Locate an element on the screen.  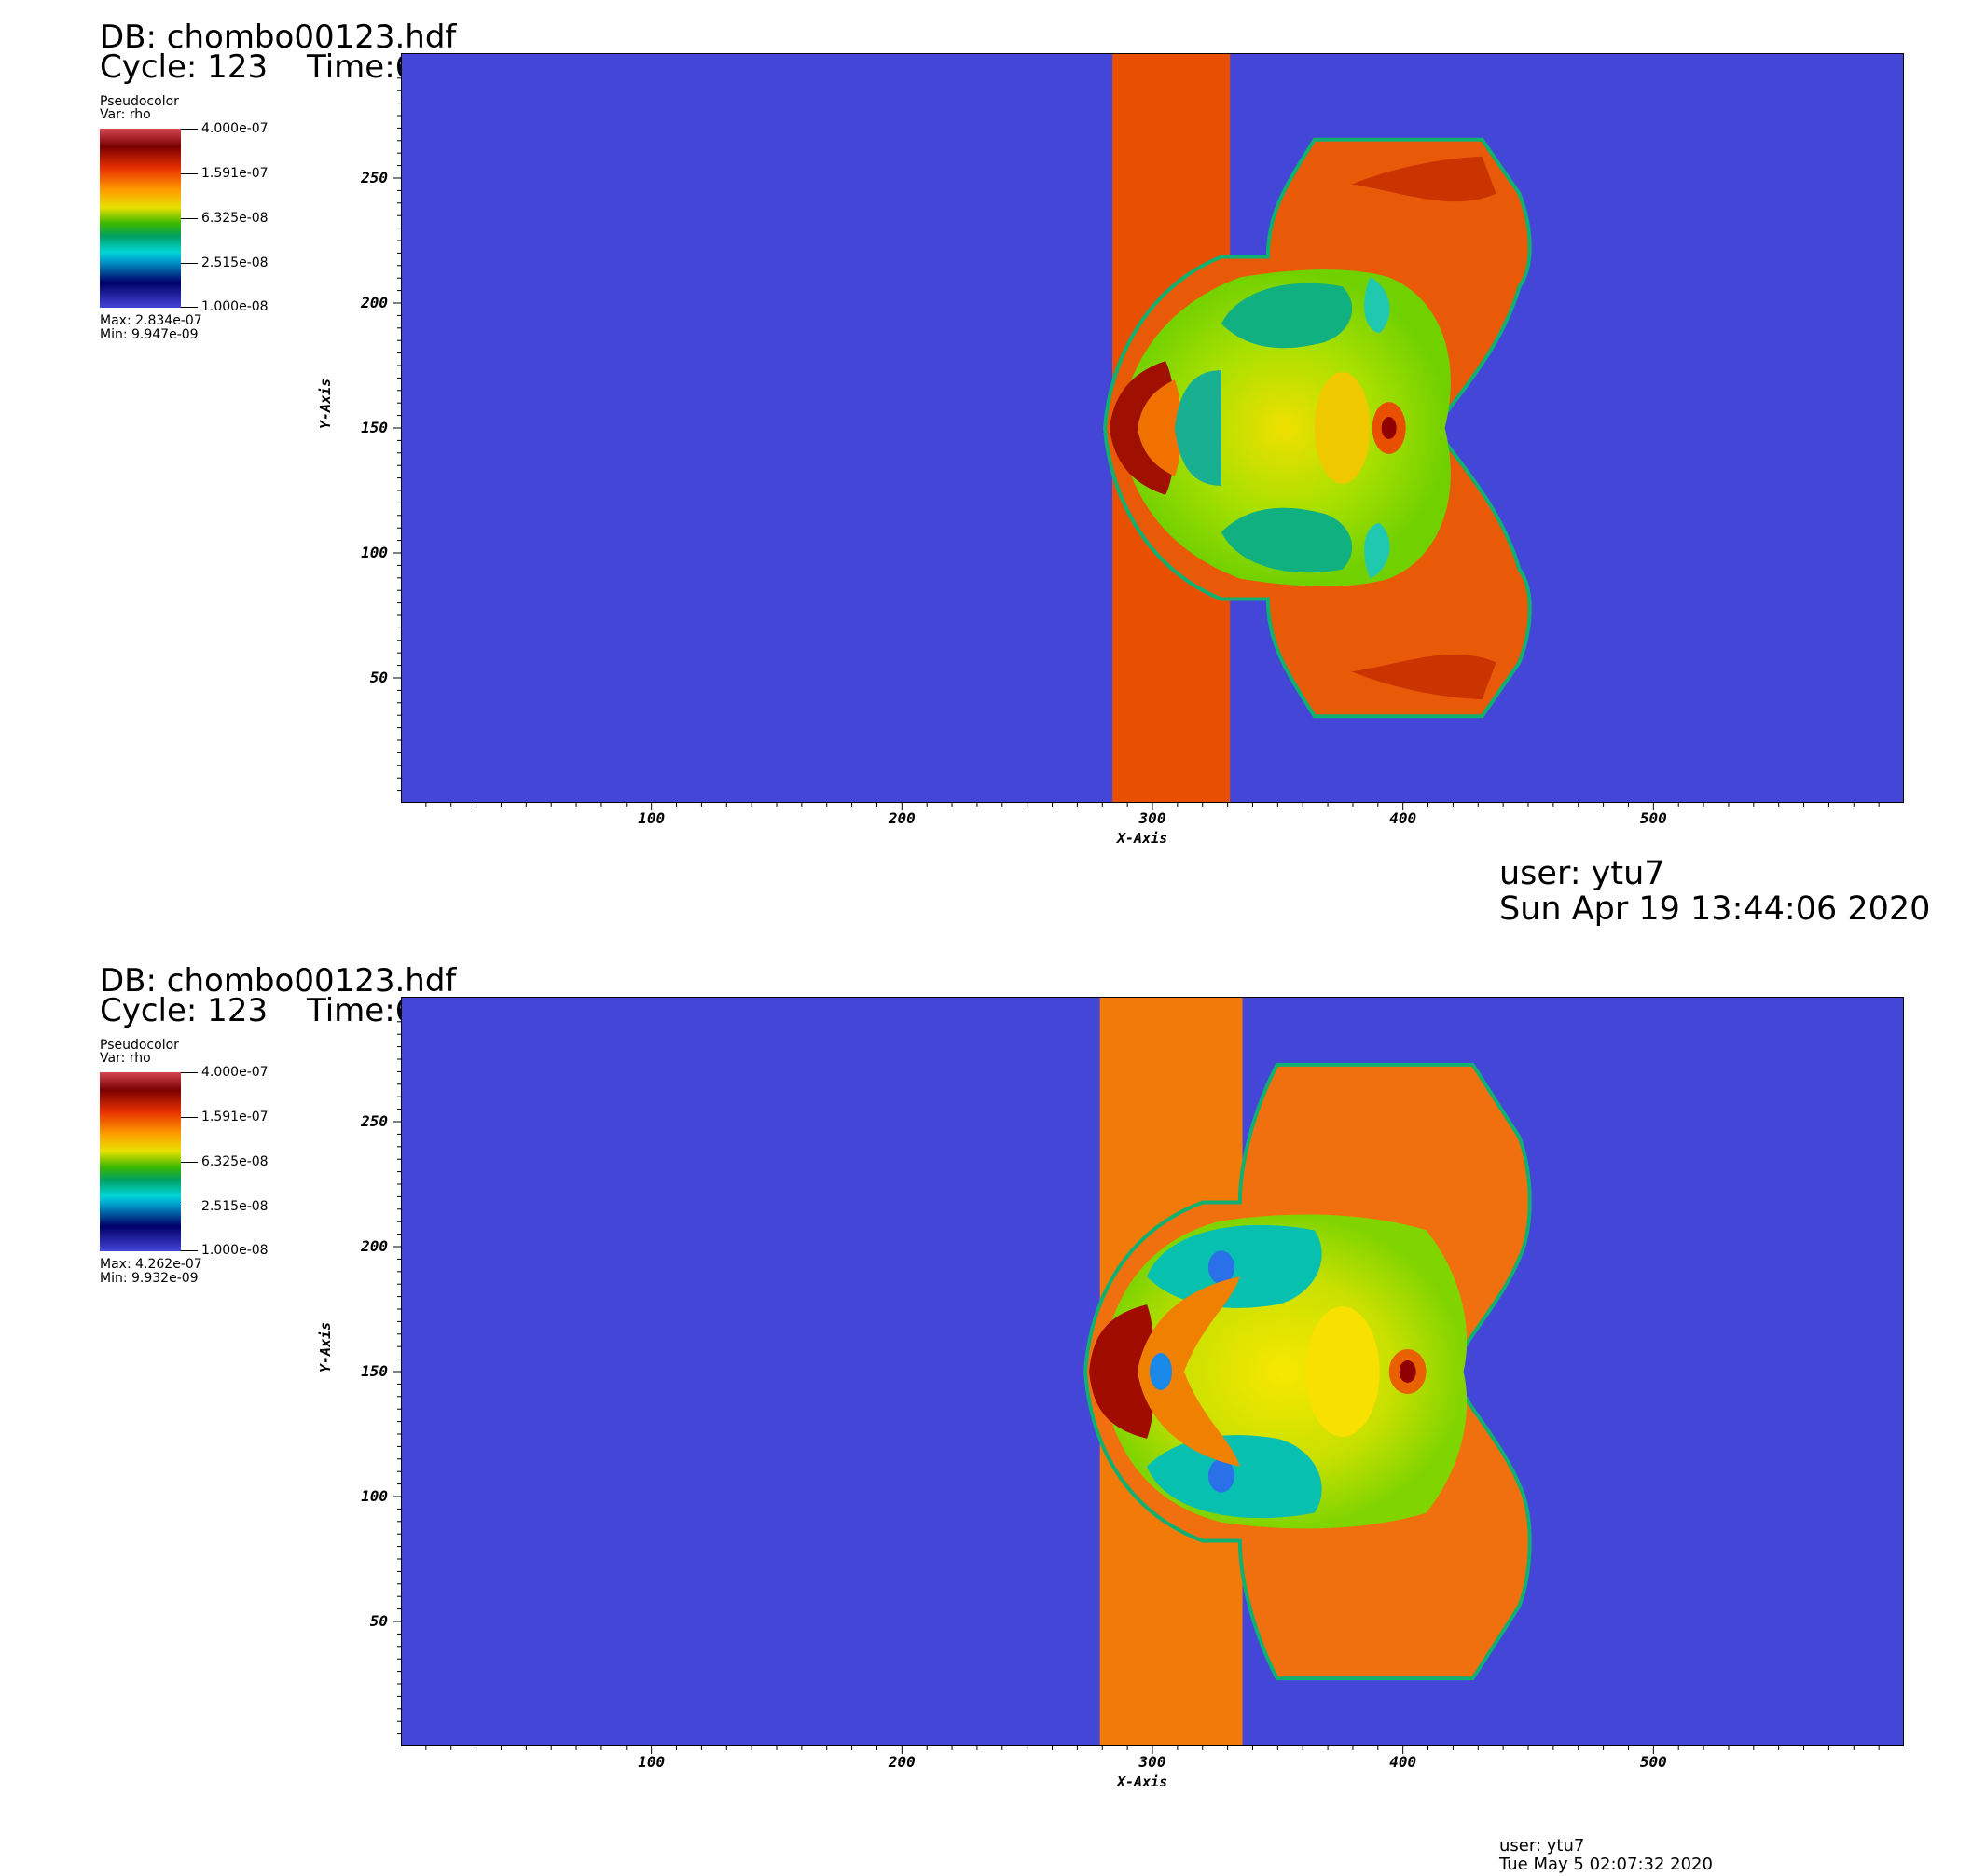
legend-max: Max: 4.262e-07 is located at coordinates (151, 1264).